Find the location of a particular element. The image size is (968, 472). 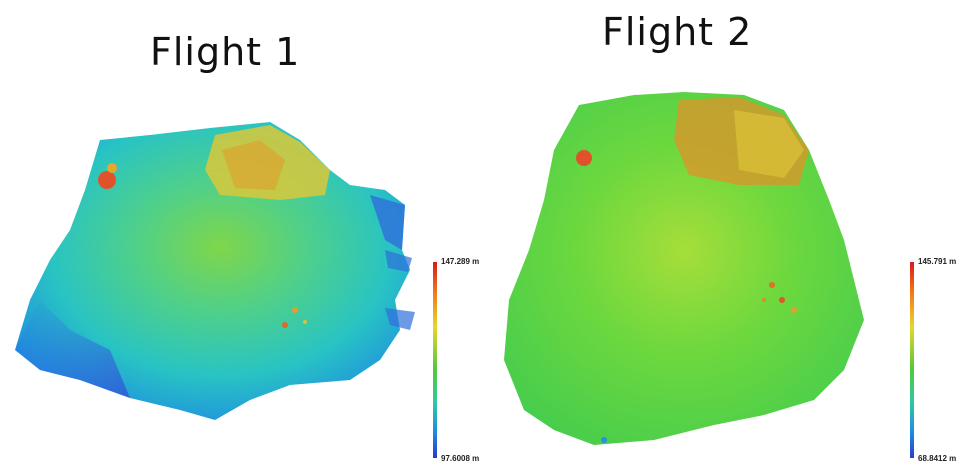

flight-2-hotspot is located at coordinates (584, 158).